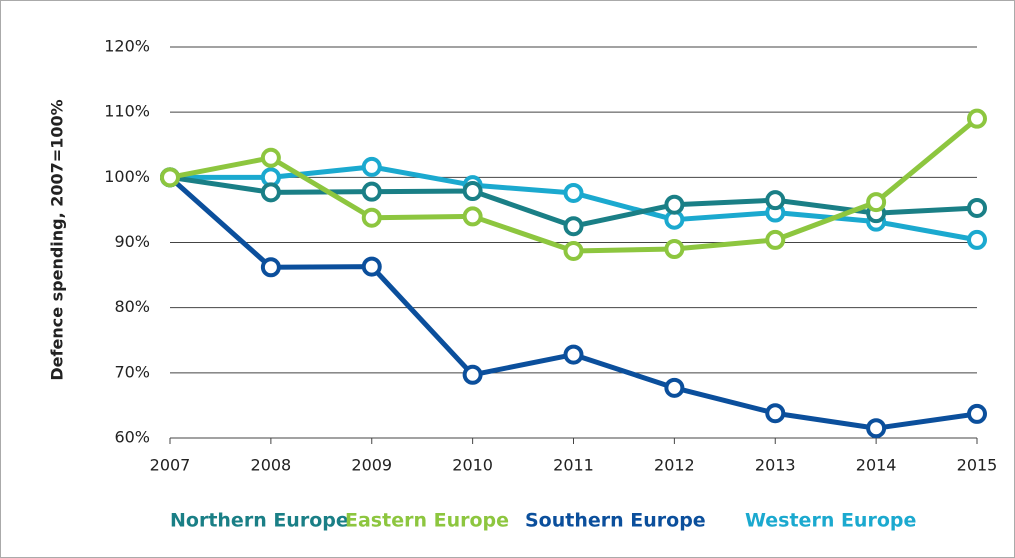  What do you see at coordinates (472, 465) in the screenshot?
I see `x-tick-label: 2010` at bounding box center [472, 465].